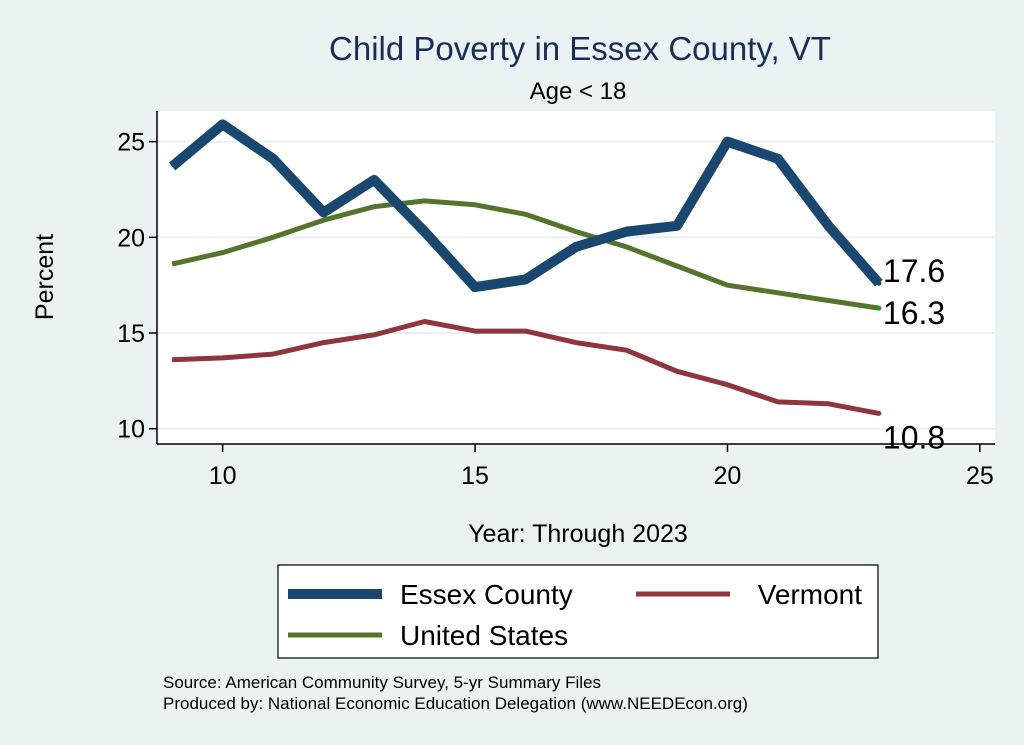  I want to click on legend-label-united-states: United States, so click(484, 635).